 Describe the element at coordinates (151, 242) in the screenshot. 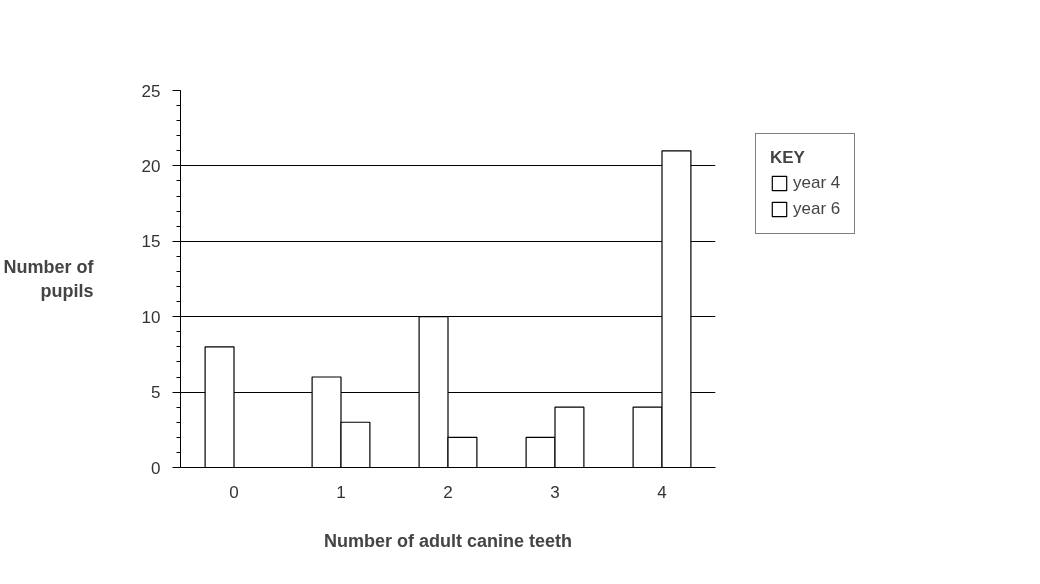

I see `y-tick-label: 15` at that location.